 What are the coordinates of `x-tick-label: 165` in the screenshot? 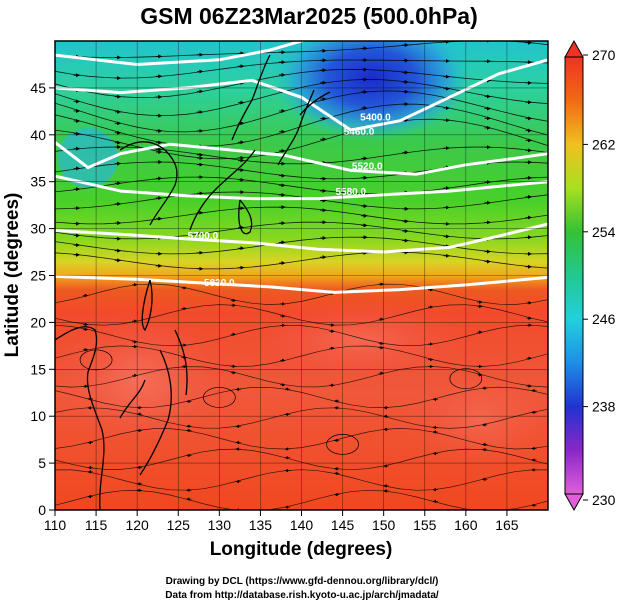 It's located at (507, 525).